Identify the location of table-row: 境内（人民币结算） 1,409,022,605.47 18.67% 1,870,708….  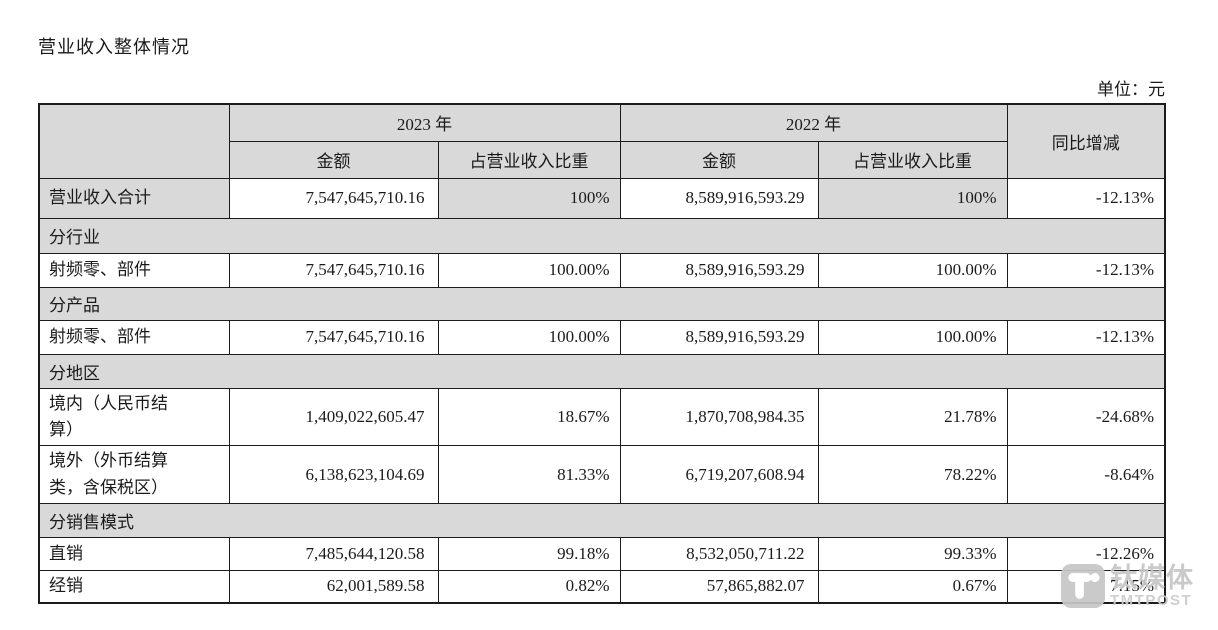
(602, 417).